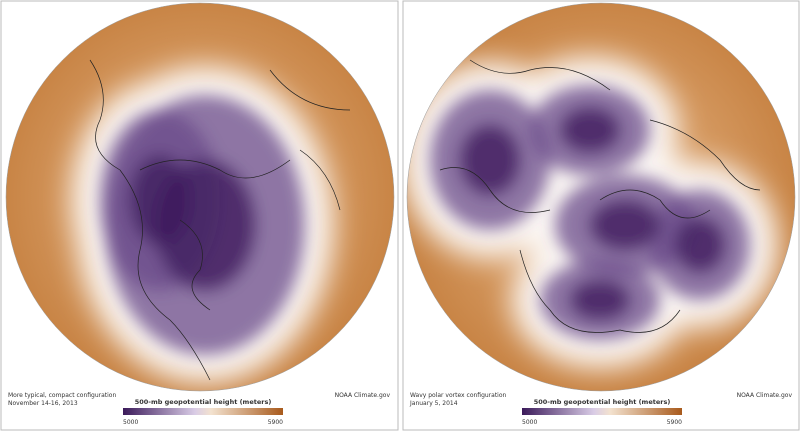 Image resolution: width=800 pixels, height=435 pixels. Describe the element at coordinates (458, 395) in the screenshot. I see `caption: Wavy polar vortex configuration` at that location.